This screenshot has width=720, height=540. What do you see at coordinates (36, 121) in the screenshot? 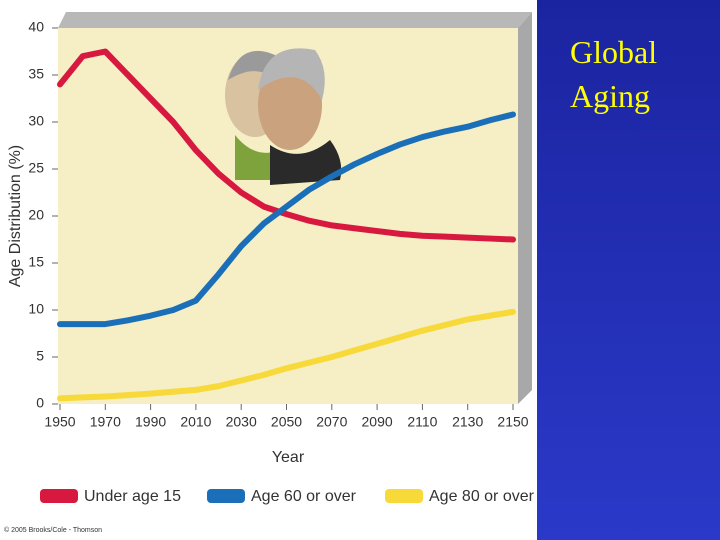
I see `y-tick-label: 30` at bounding box center [36, 121].